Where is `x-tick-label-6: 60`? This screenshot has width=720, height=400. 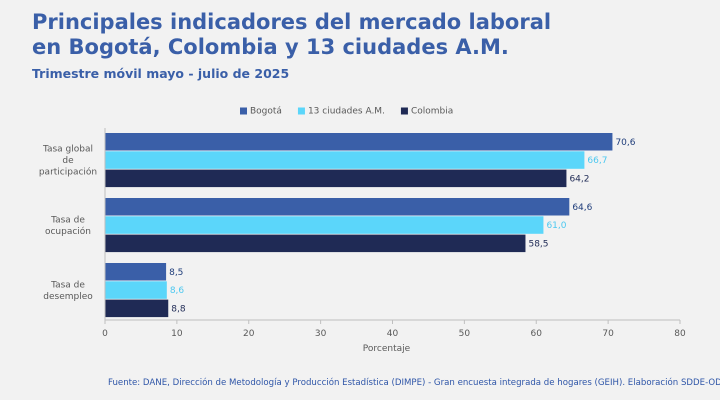
x-tick-label-6: 60 is located at coordinates (537, 334).